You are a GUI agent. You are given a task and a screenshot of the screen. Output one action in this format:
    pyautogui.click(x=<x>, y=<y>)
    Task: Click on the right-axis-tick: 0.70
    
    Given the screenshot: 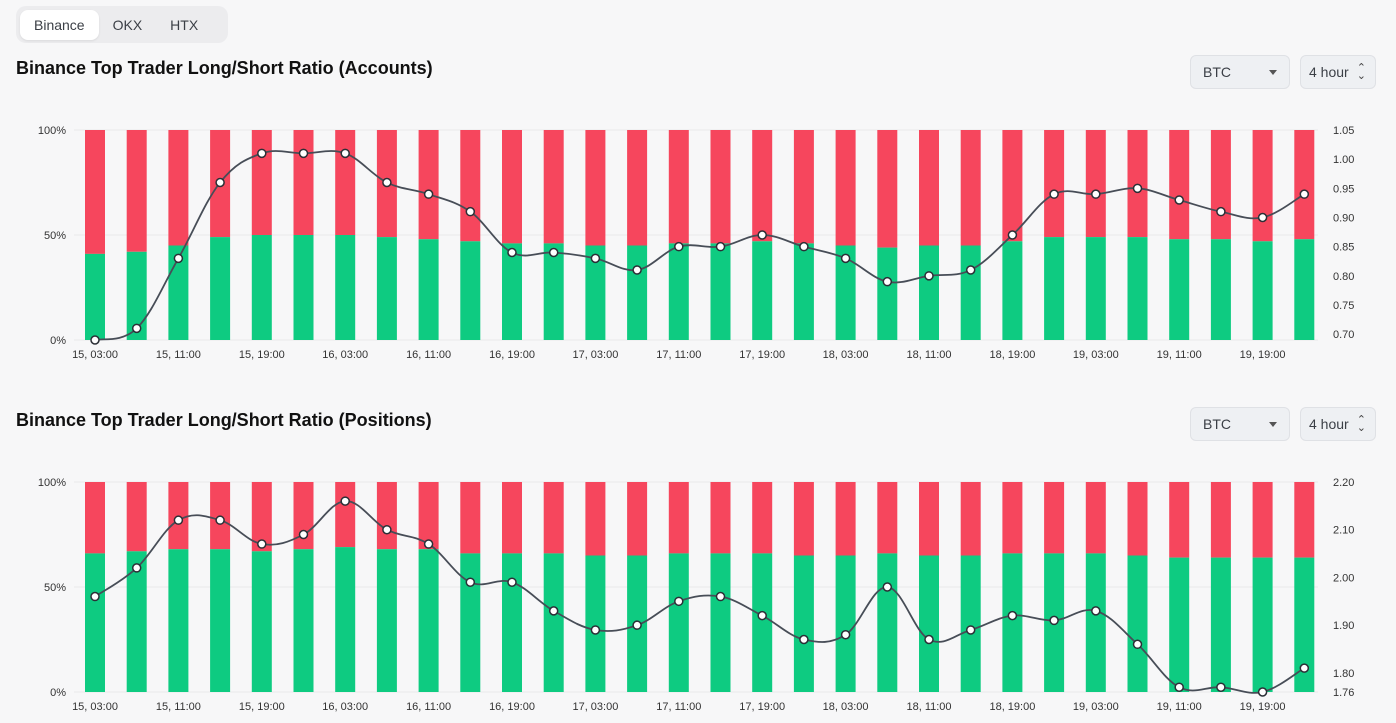 What is the action you would take?
    pyautogui.click(x=1343, y=335)
    